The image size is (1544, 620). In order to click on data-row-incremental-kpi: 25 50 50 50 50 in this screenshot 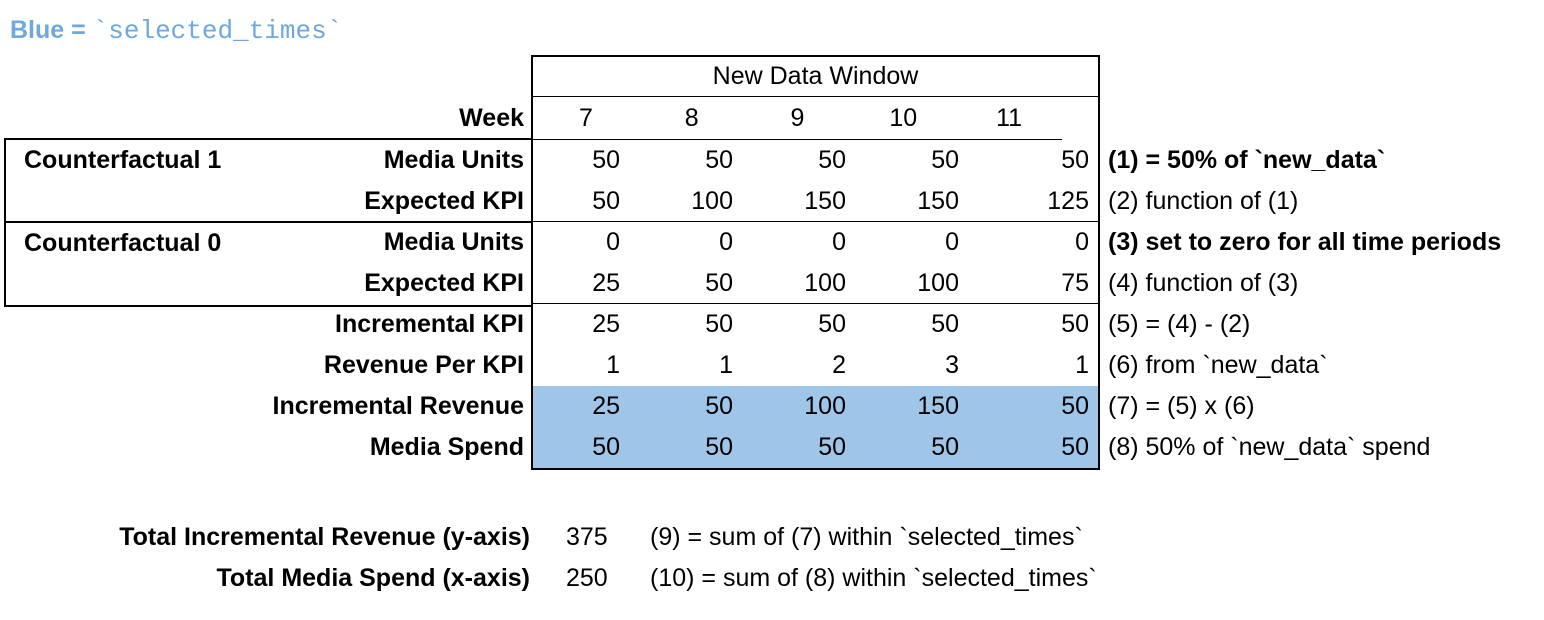, I will do `click(815, 324)`.